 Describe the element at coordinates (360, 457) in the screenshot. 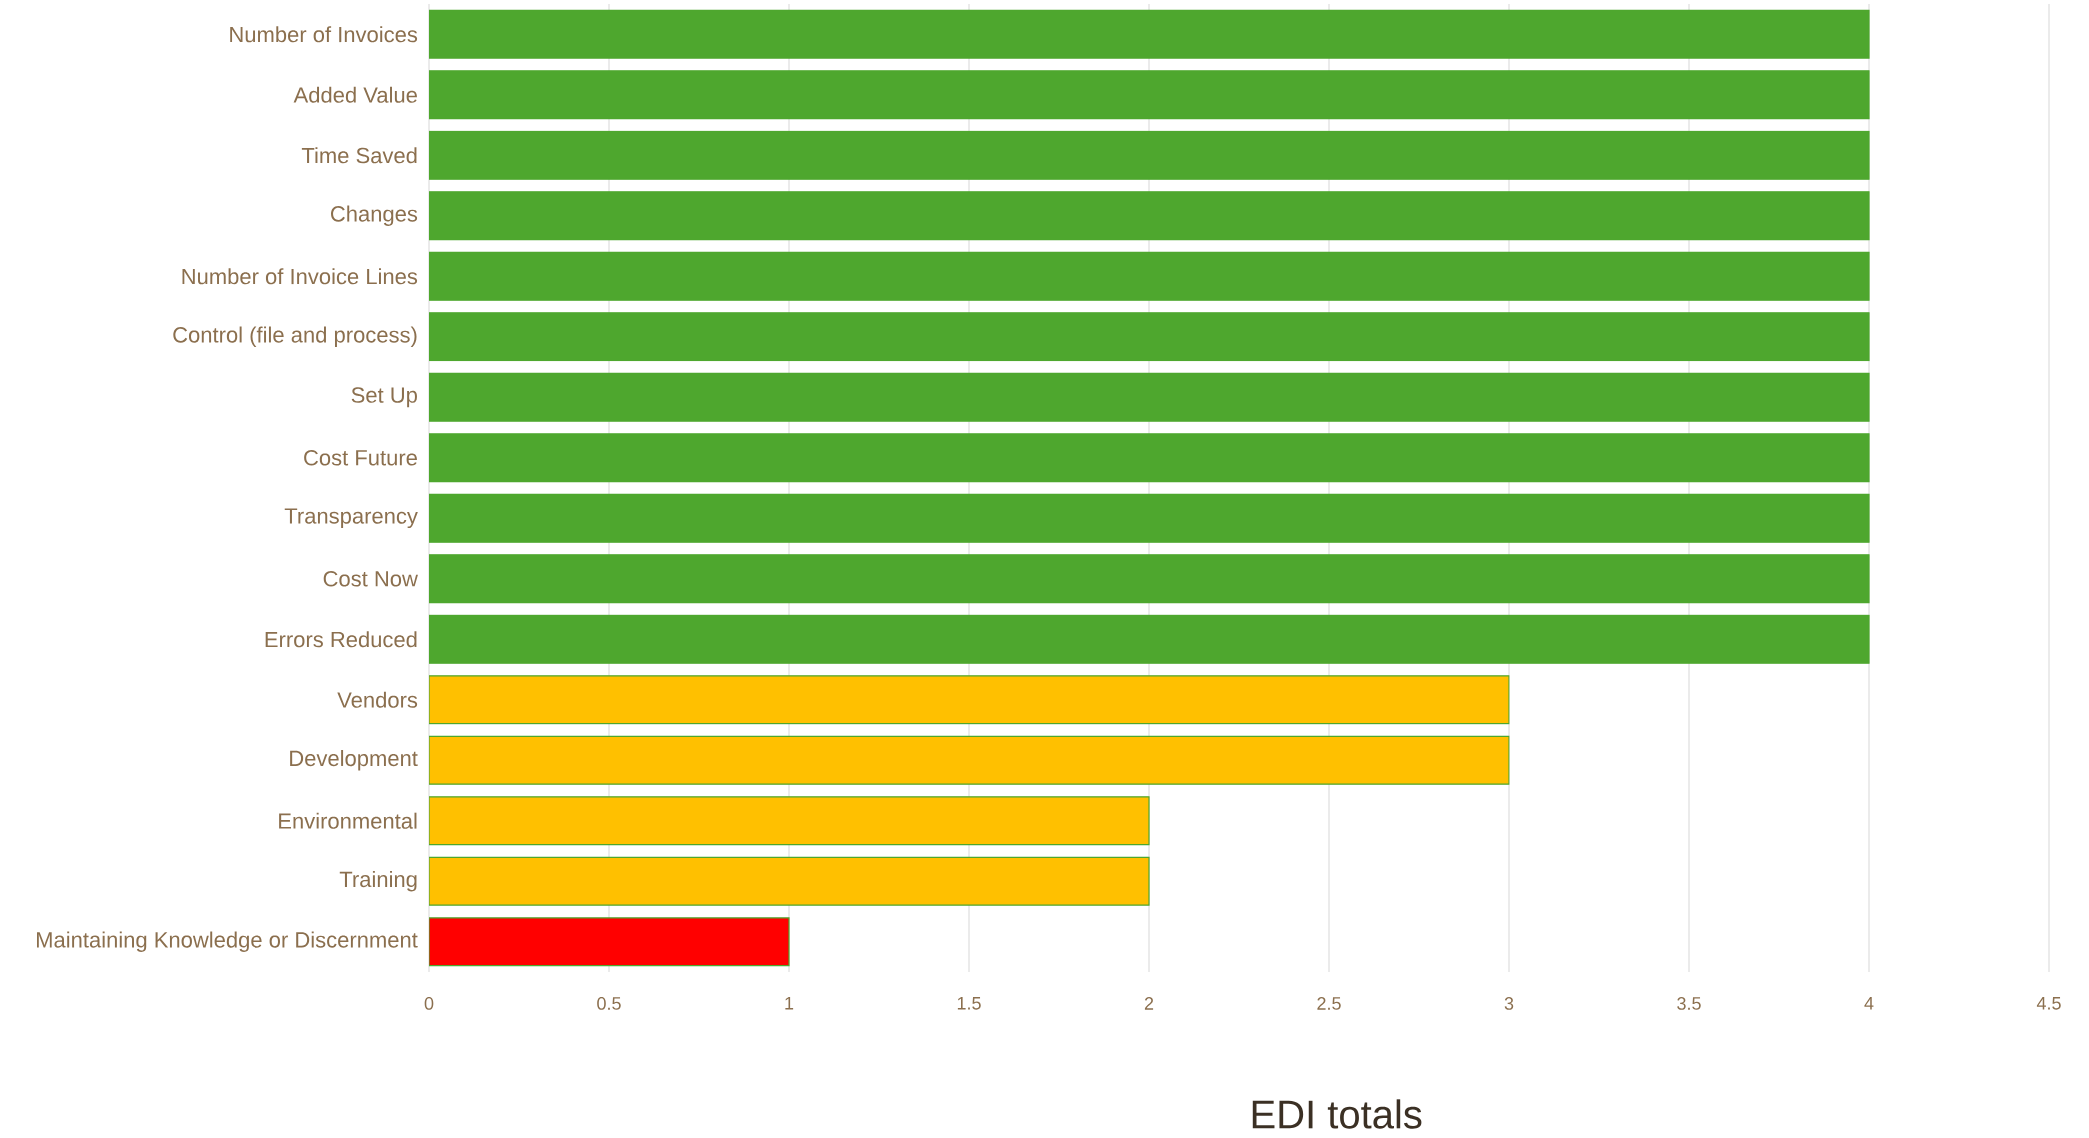

I see `y-tick-label: Cost Future` at that location.